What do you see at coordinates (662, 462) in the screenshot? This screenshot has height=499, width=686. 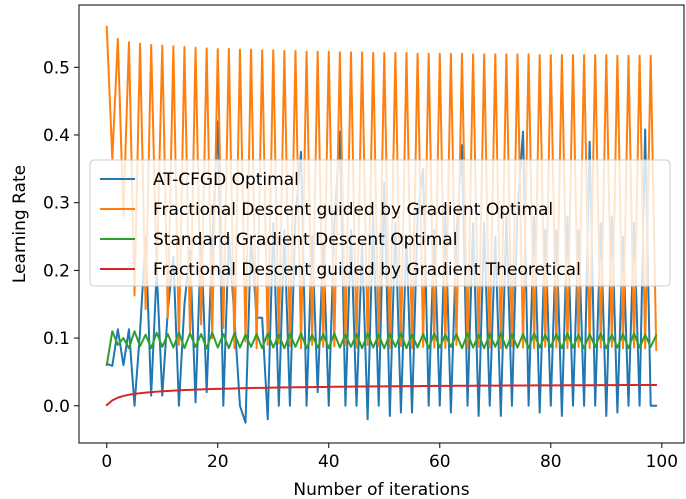 I see `x-tick-label: 100` at bounding box center [662, 462].